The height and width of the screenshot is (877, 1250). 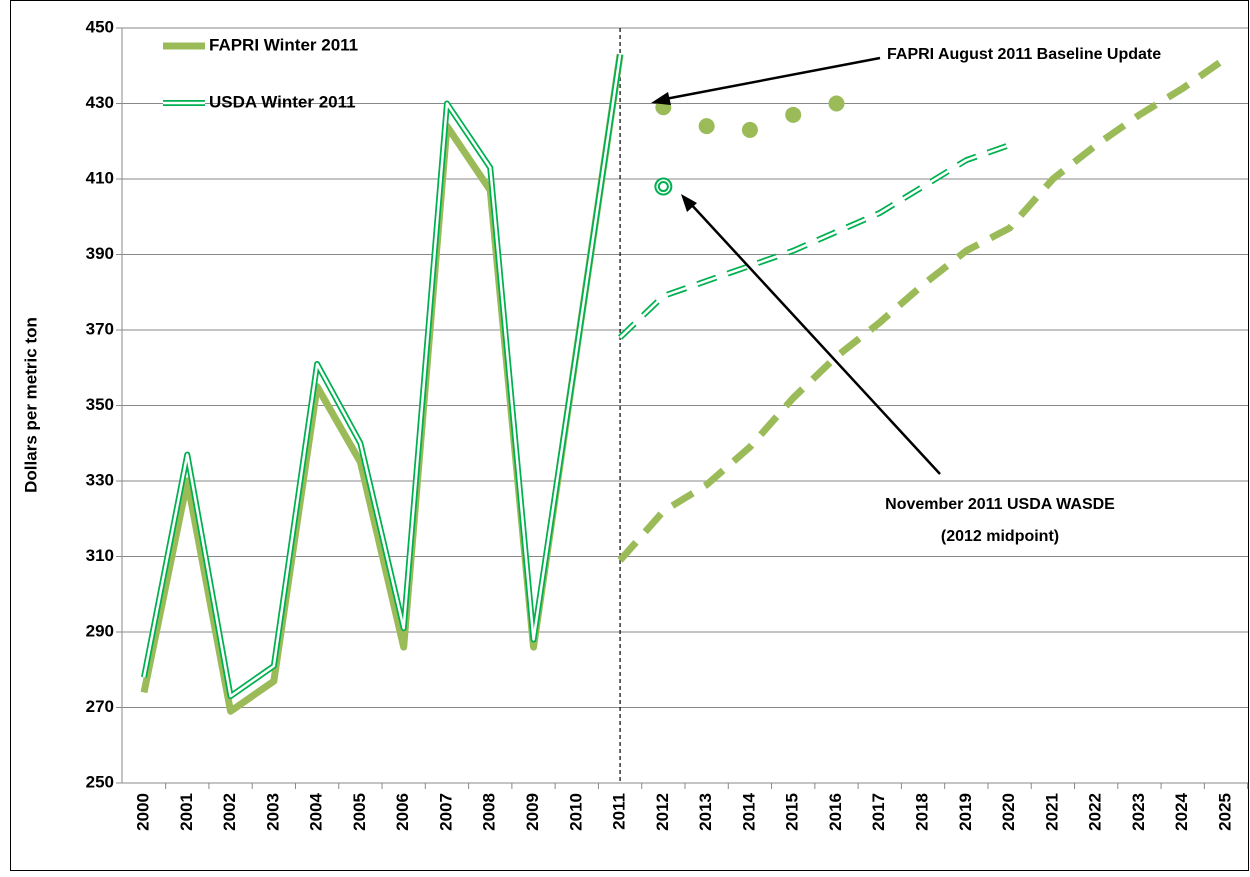 What do you see at coordinates (100, 102) in the screenshot?
I see `y-tick-label: 430` at bounding box center [100, 102].